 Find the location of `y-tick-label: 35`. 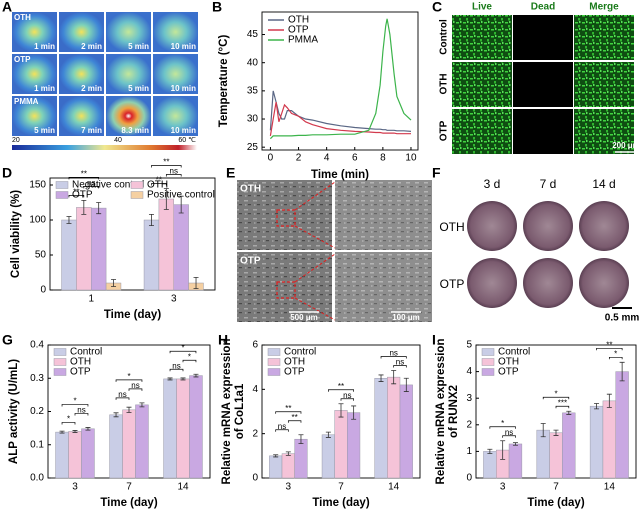

y-tick-label: 35 is located at coordinates (253, 90).